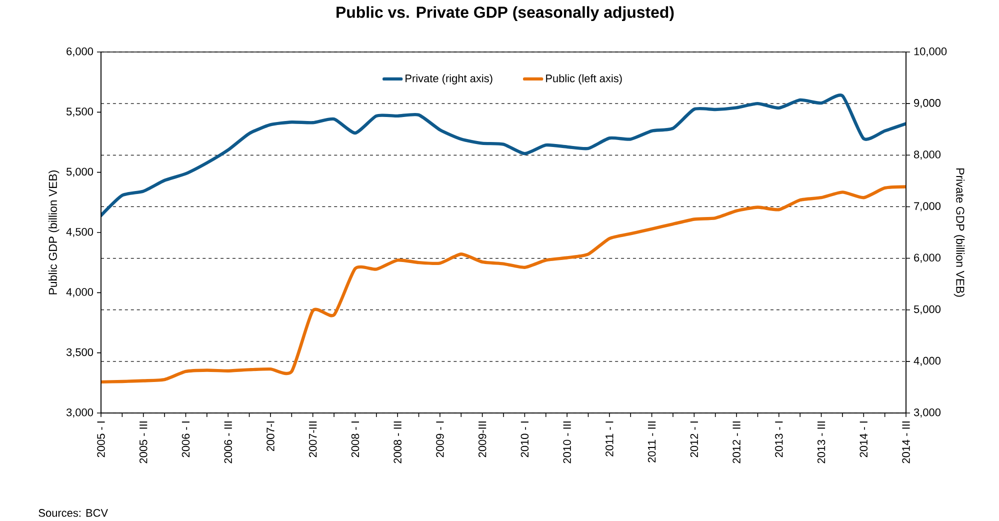 Image resolution: width=999 pixels, height=521 pixels. Describe the element at coordinates (524, 440) in the screenshot. I see `x-tick-label: 2010 - I` at that location.